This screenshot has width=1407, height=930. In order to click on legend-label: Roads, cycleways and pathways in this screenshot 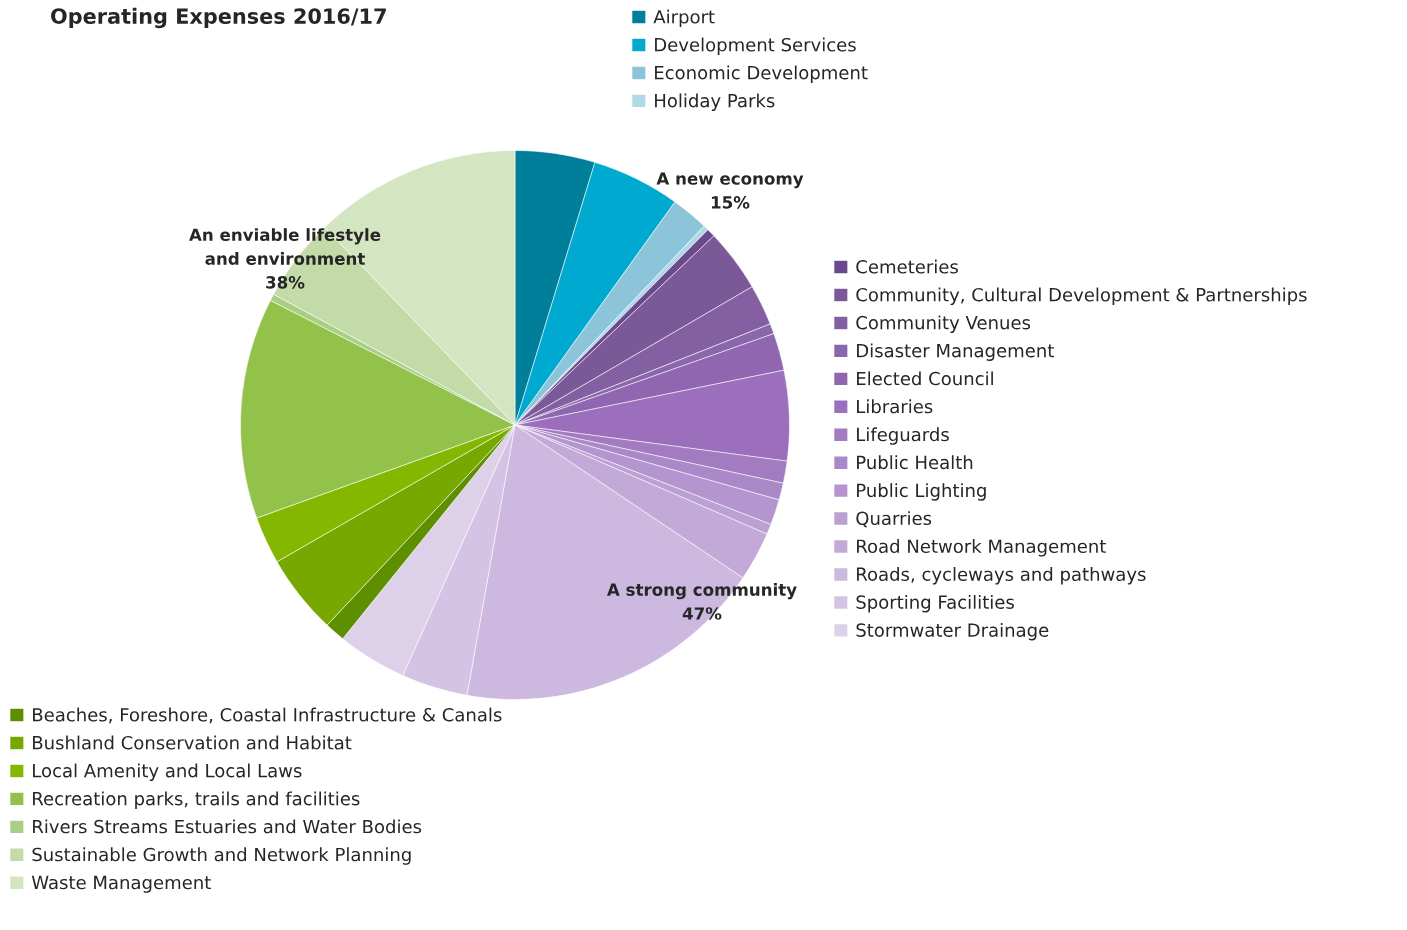, I will do `click(1001, 576)`.